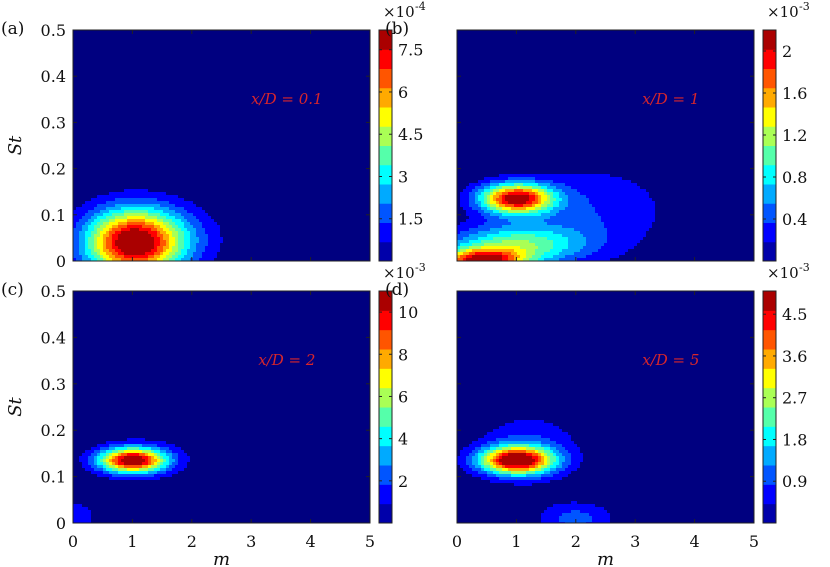  Describe the element at coordinates (15, 145) in the screenshot. I see `y-axis-label: St` at that location.